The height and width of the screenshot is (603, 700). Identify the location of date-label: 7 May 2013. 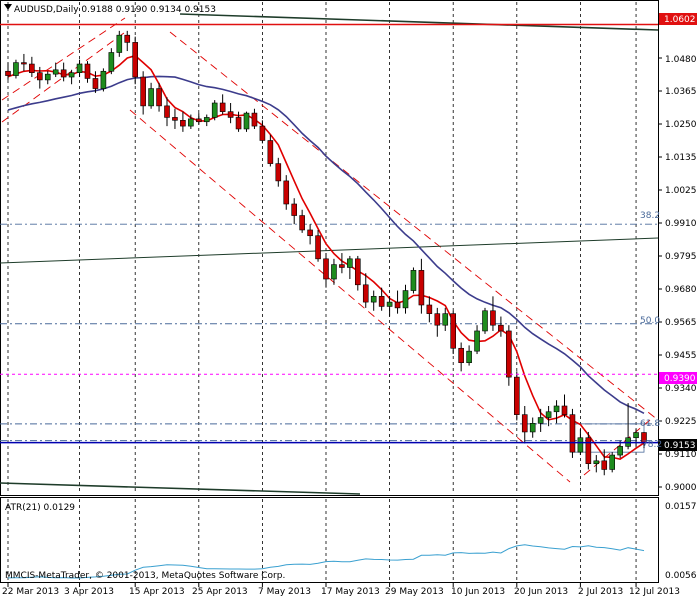
(284, 592).